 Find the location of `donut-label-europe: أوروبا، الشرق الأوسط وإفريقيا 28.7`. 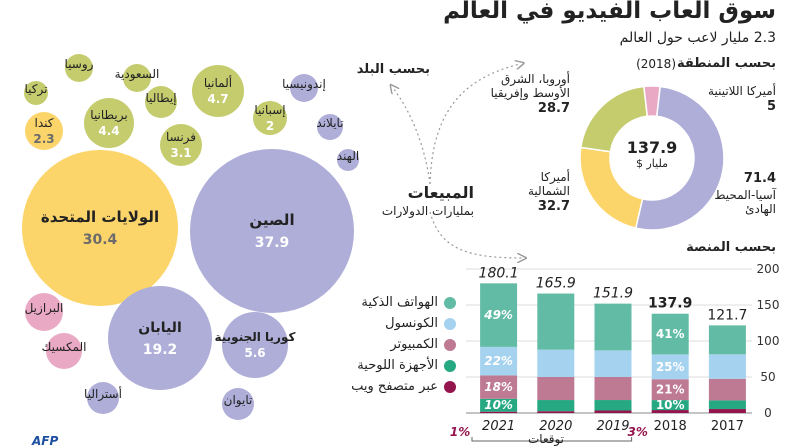

donut-label-europe: أوروبا، الشرق الأوسط وإفريقيا 28.7 is located at coordinates (515, 94).